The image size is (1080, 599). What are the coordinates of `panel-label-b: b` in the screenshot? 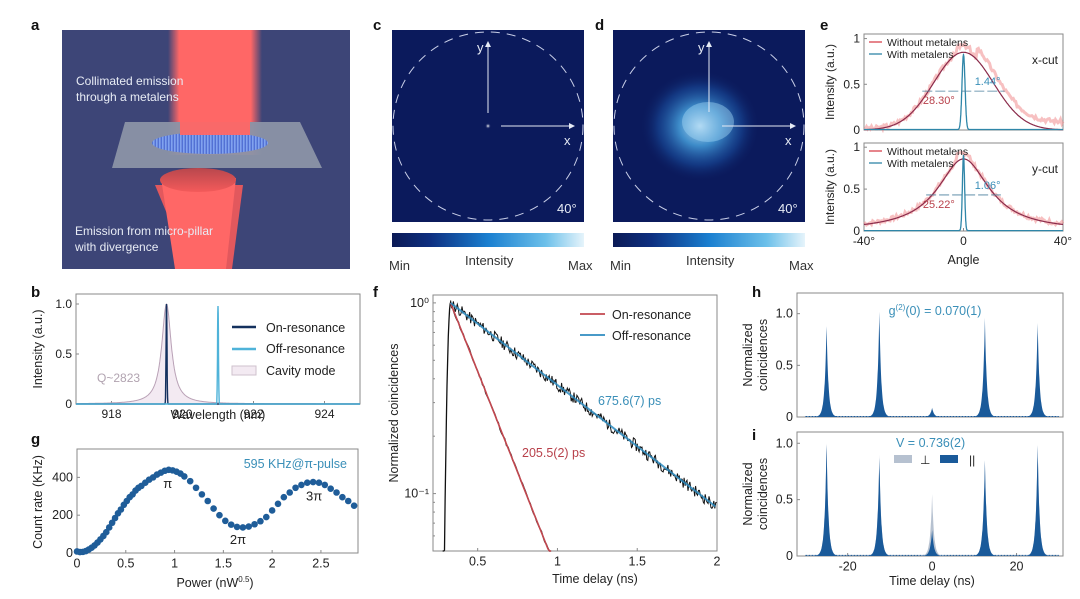 It's located at (35, 292).